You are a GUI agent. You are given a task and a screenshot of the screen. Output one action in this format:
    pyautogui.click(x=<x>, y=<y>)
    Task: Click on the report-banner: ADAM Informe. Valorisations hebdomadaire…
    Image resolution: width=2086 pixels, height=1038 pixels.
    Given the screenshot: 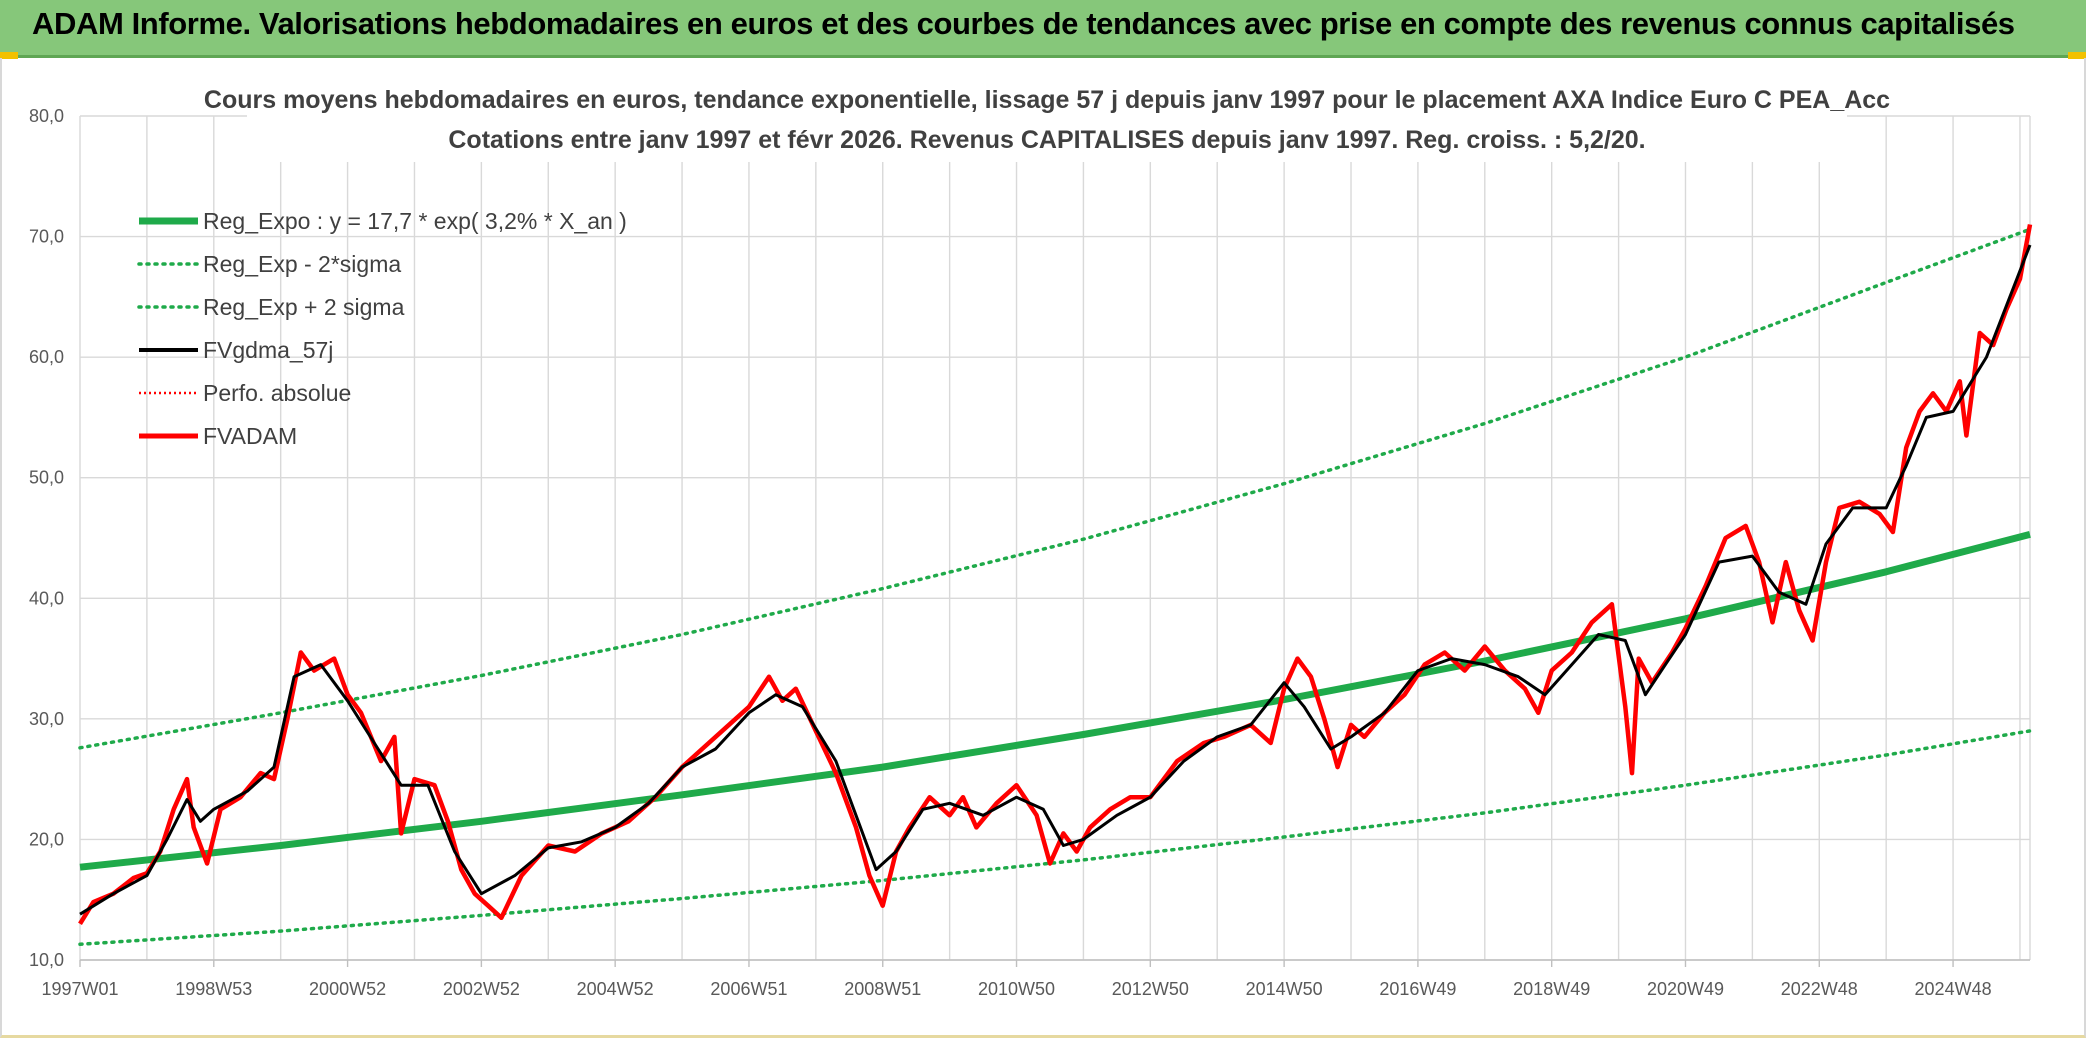 What is the action you would take?
    pyautogui.click(x=1043, y=29)
    